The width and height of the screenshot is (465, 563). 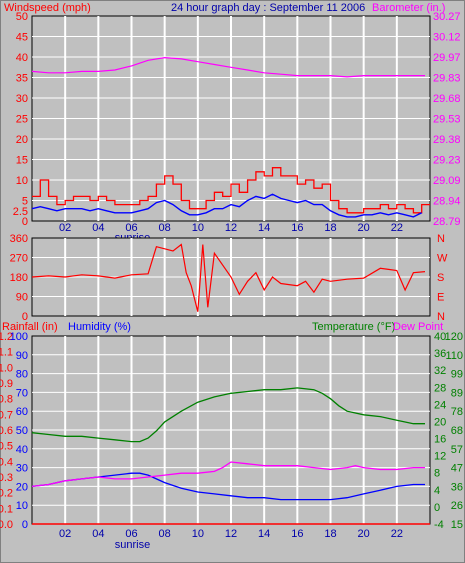 I want to click on humidity-tick-label: 70, so click(x=22, y=393).